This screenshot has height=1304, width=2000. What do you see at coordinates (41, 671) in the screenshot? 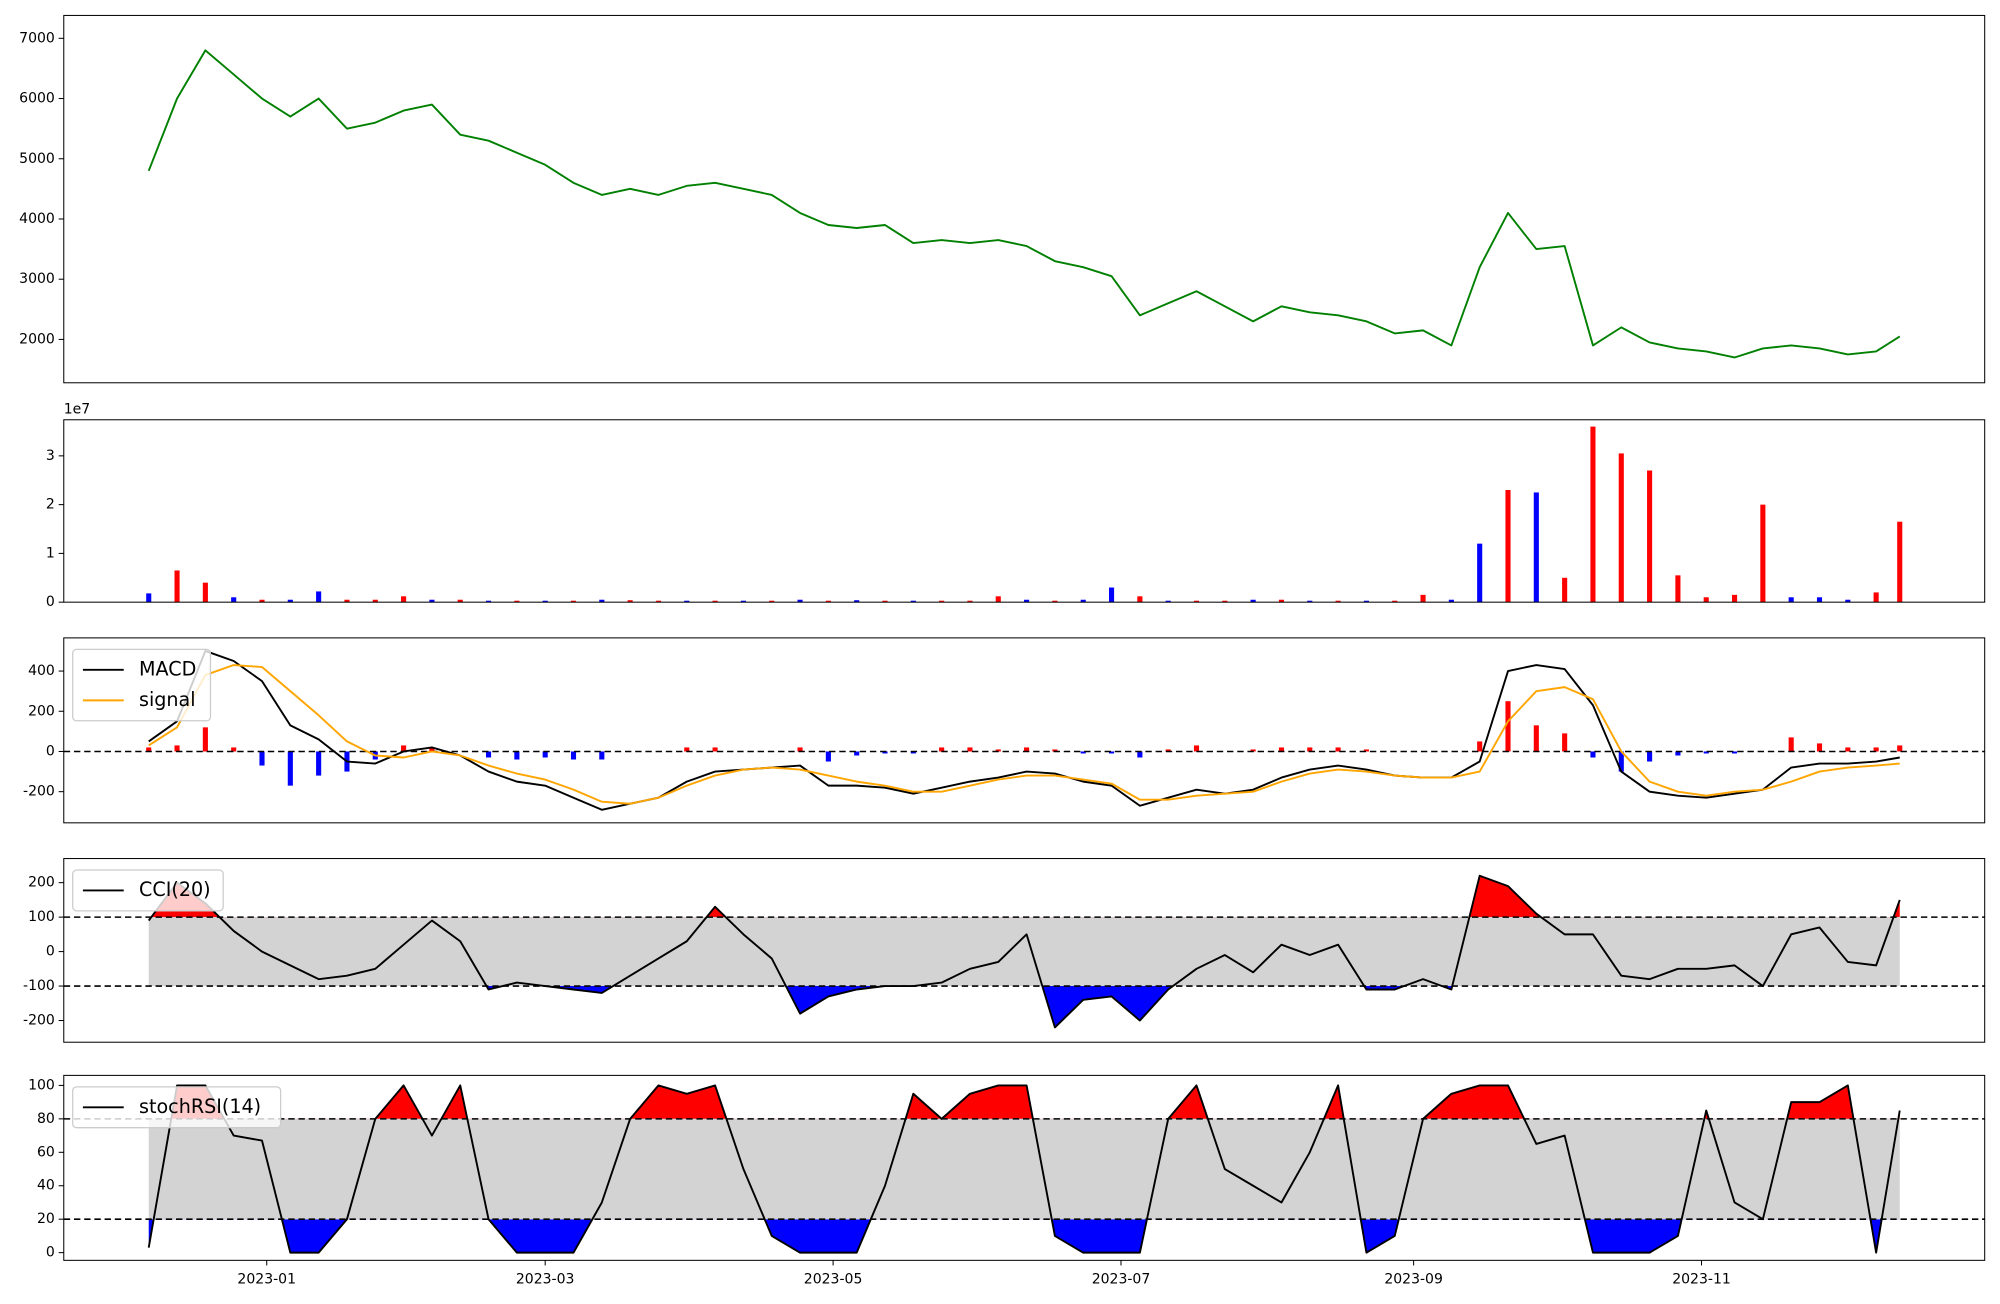
I see `y-tick-label: 400` at bounding box center [41, 671].